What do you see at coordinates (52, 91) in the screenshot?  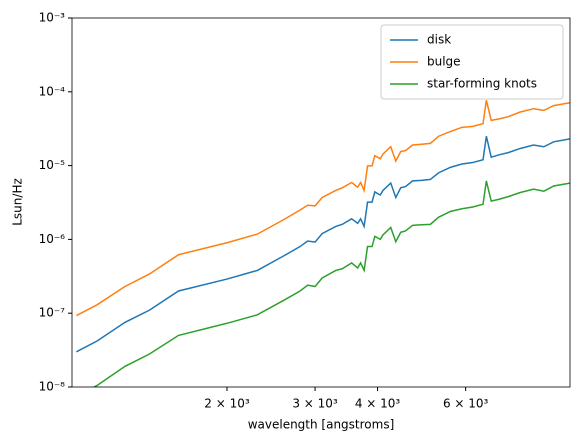 I see `y-tick-label: 10⁻⁴` at bounding box center [52, 91].